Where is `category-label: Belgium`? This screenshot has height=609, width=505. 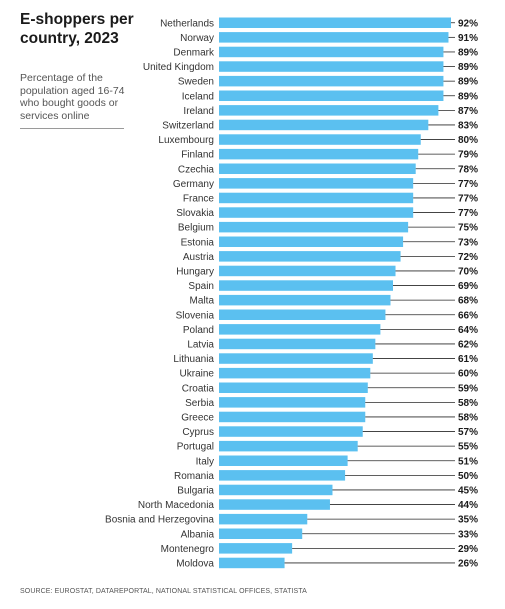
category-label: Belgium is located at coordinates (196, 228).